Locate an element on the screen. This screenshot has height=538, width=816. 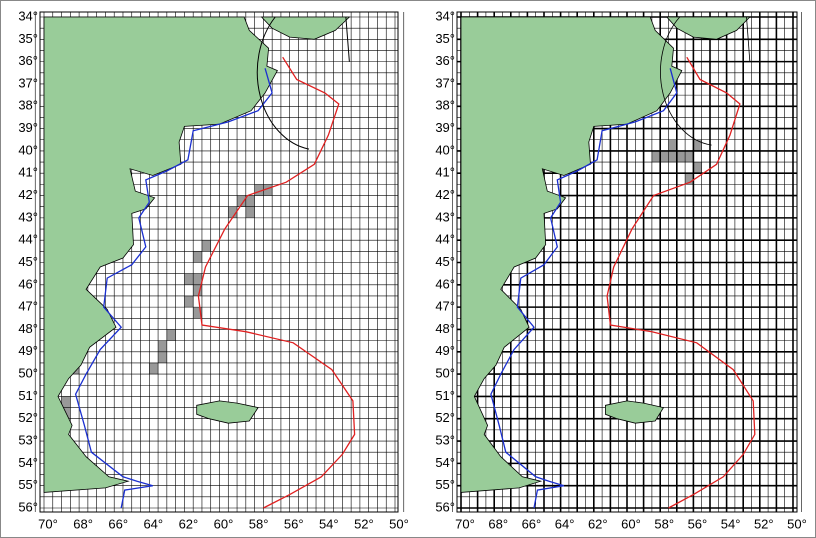
lat-label: 55° is located at coordinates (445, 484).